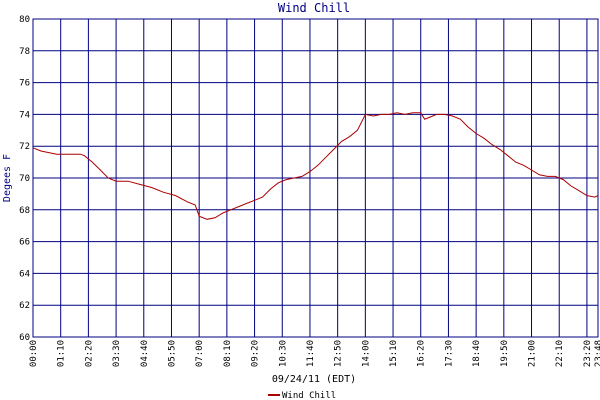 The image size is (600, 400). I want to click on x-tick-label: 07:00, so click(200, 353).